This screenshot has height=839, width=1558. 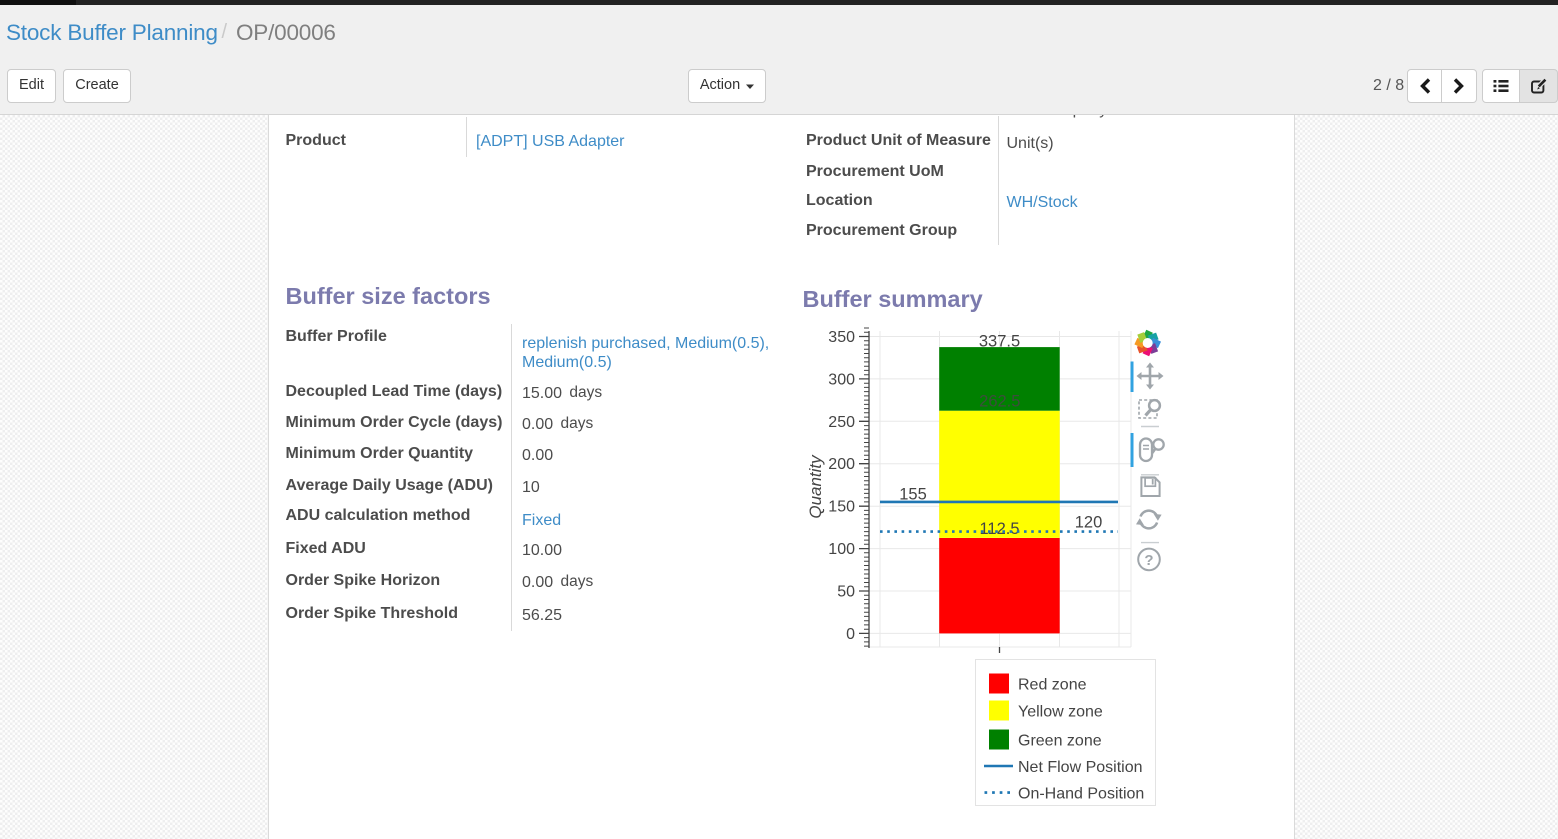 What do you see at coordinates (1060, 711) in the screenshot?
I see `svg-text: Yellow zone` at bounding box center [1060, 711].